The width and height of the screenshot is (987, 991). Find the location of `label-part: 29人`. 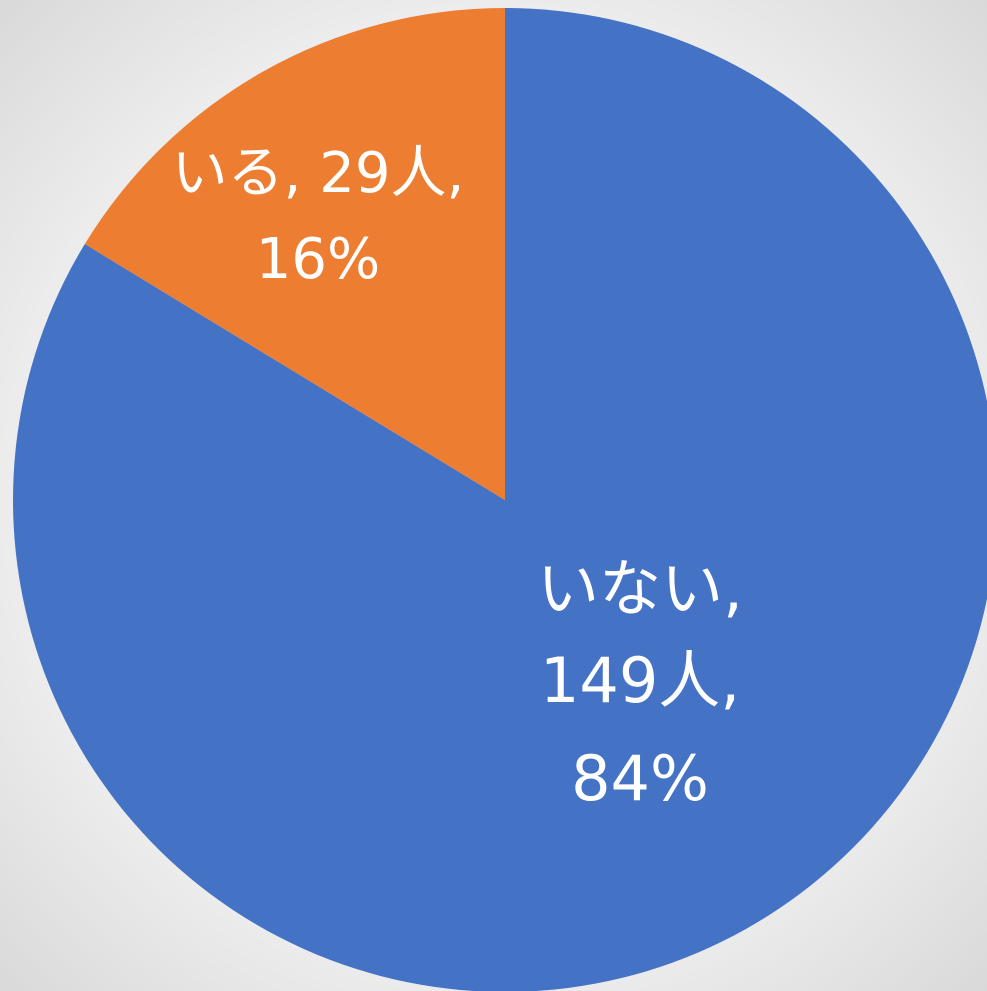

label-part: 29人 is located at coordinates (382, 173).